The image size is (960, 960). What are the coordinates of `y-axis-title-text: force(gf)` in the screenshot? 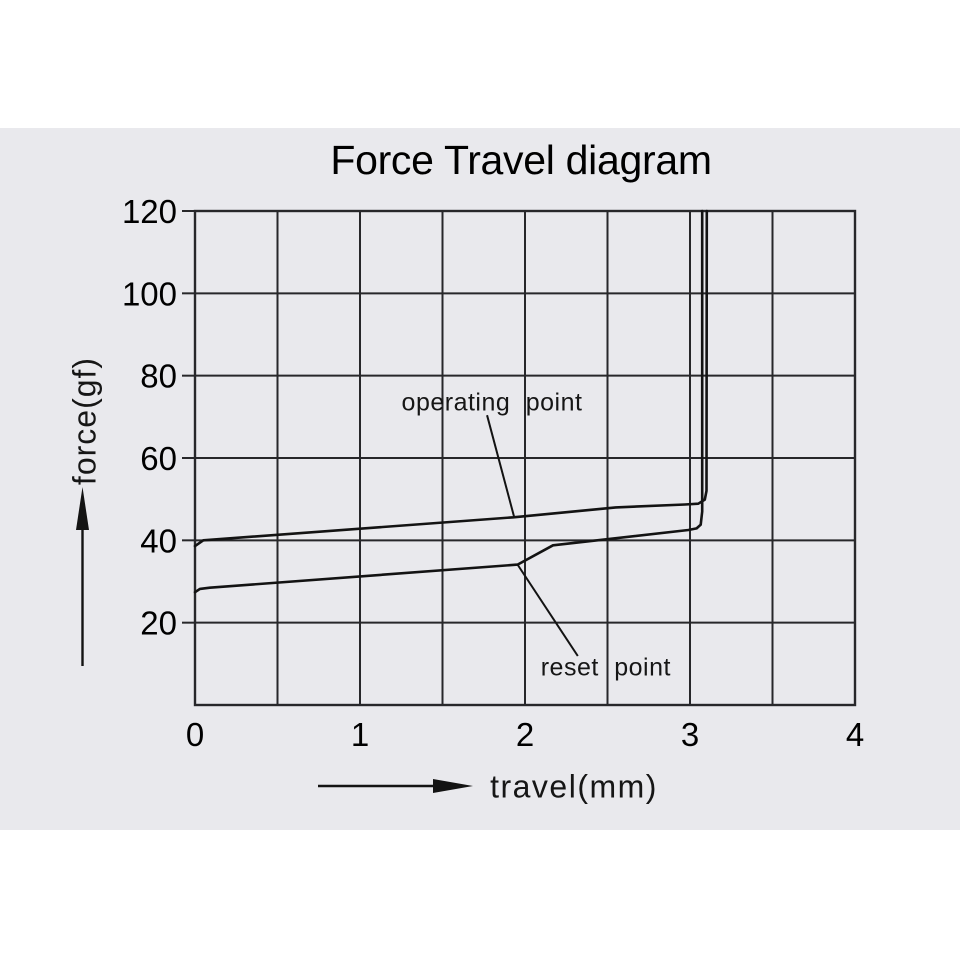 It's located at (84, 421).